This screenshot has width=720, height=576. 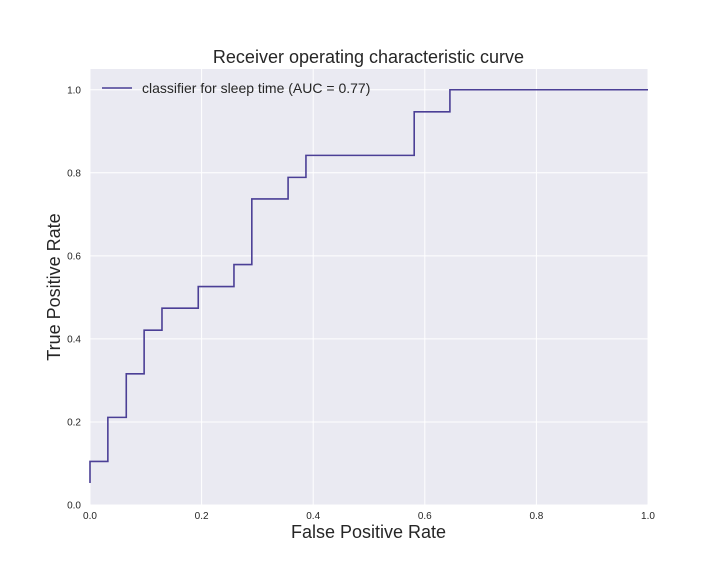 I want to click on y-tick-label: 0.8, so click(x=74, y=173).